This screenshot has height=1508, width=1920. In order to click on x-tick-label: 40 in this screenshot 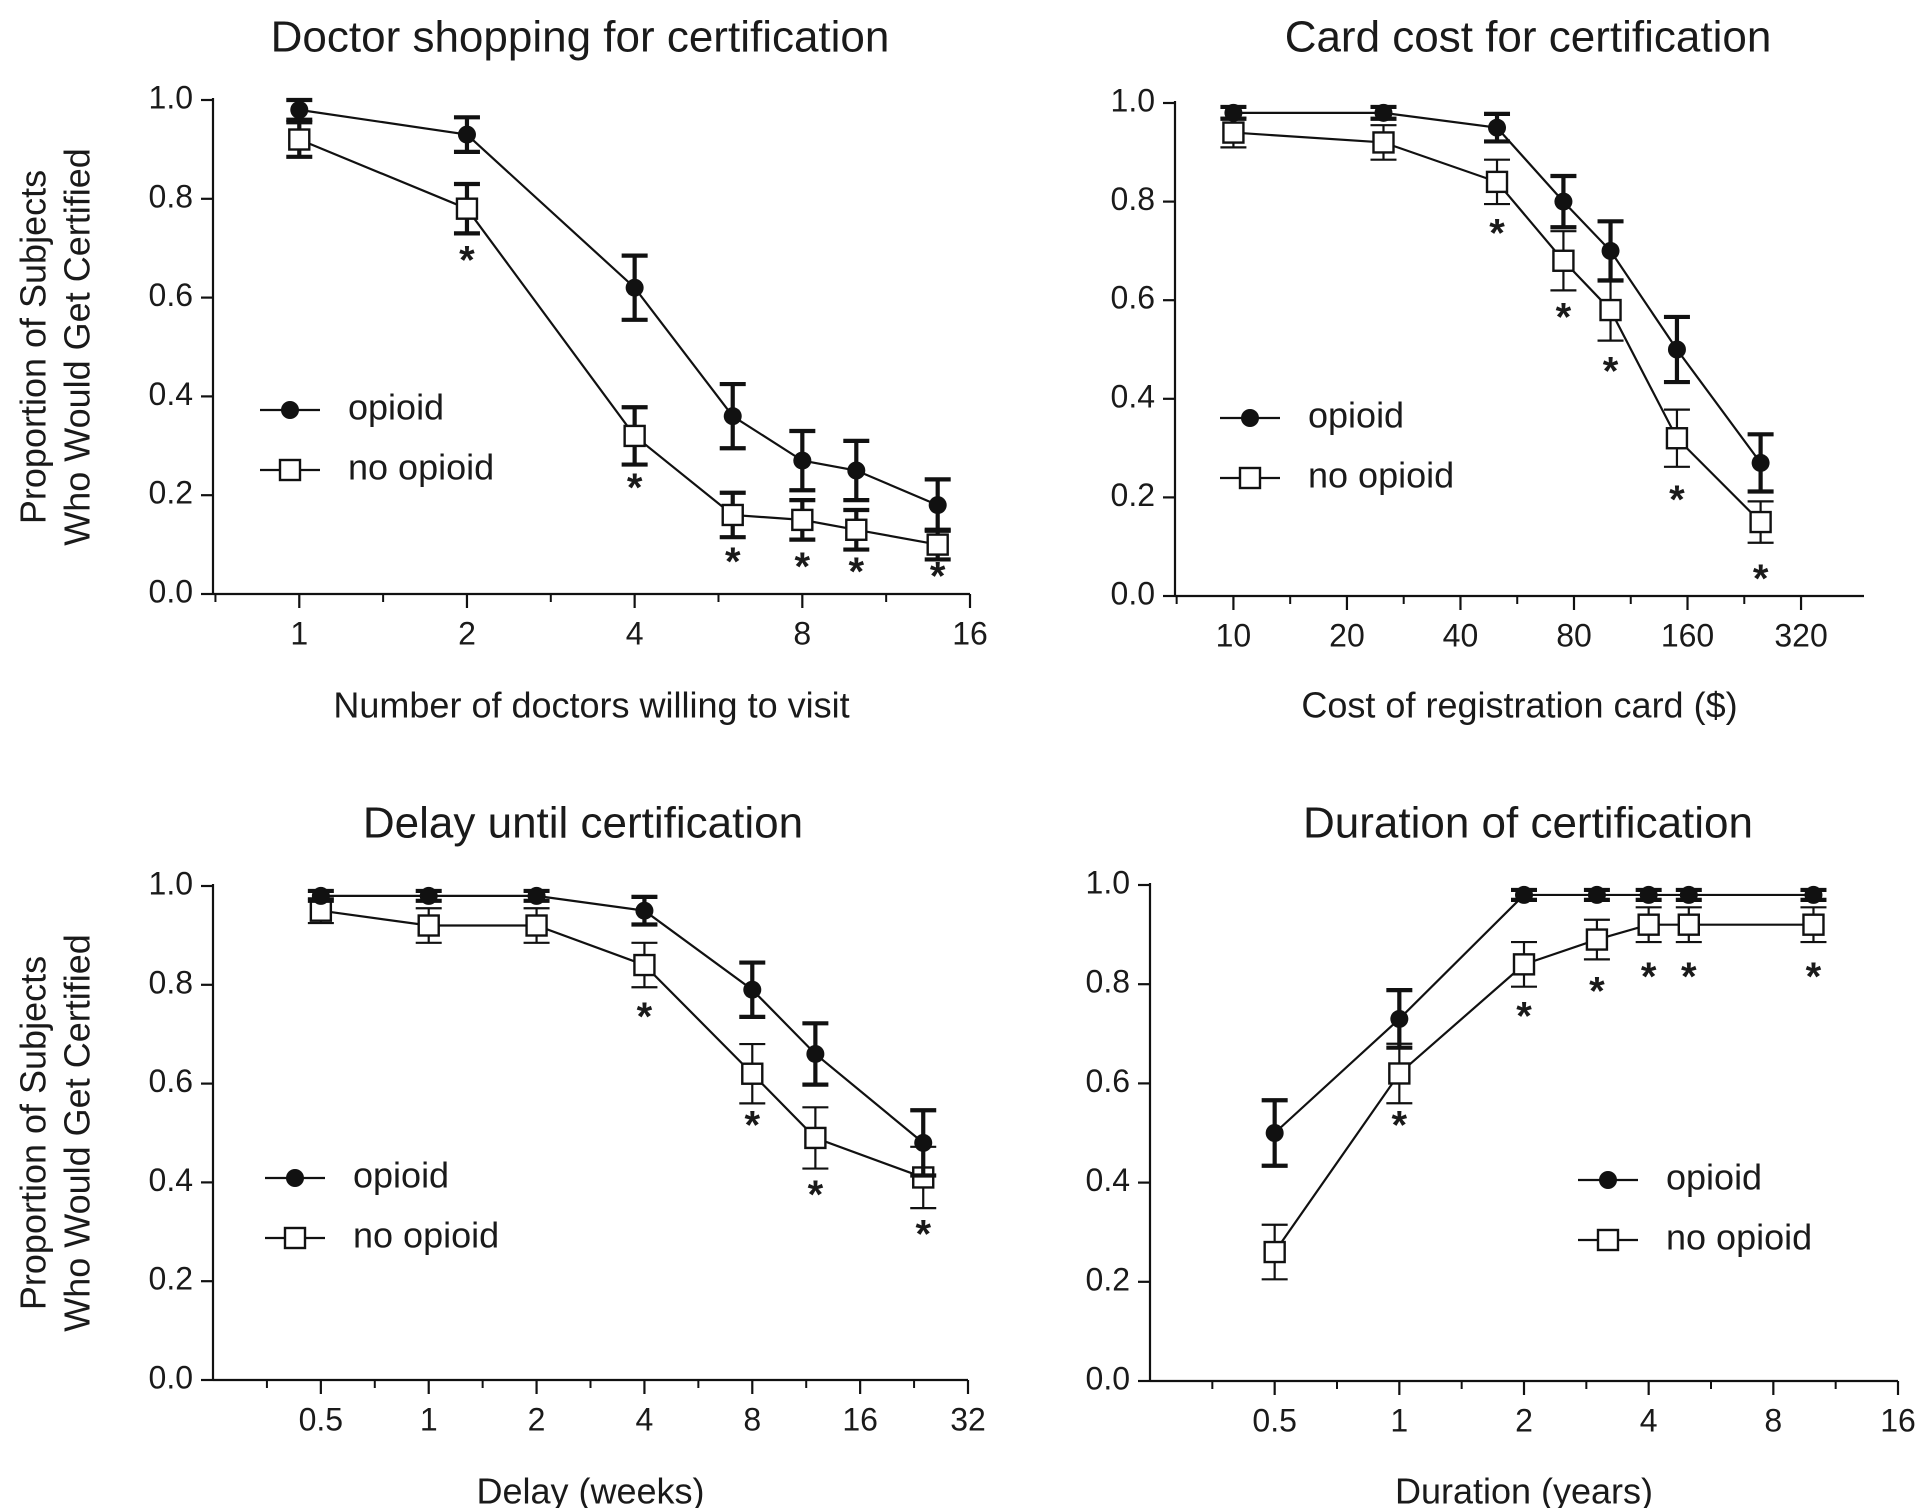, I will do `click(1461, 635)`.